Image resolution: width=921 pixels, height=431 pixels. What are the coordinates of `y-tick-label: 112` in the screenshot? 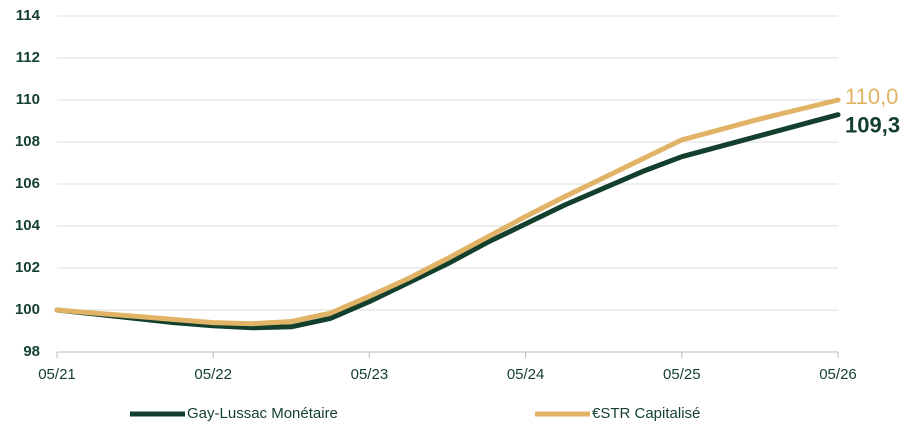 It's located at (28, 57).